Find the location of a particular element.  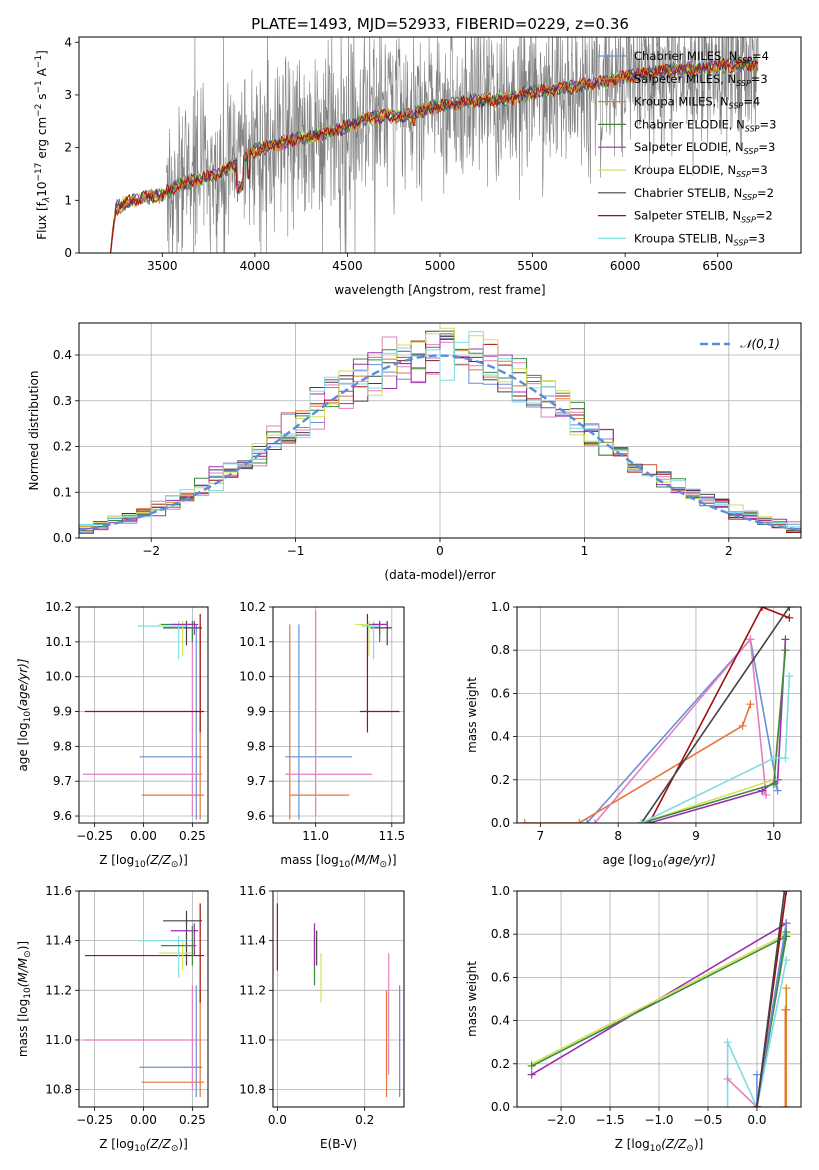

mass-weight-Z-x-label: Z [log10(Z/Z⊙)] is located at coordinates (659, 1145).